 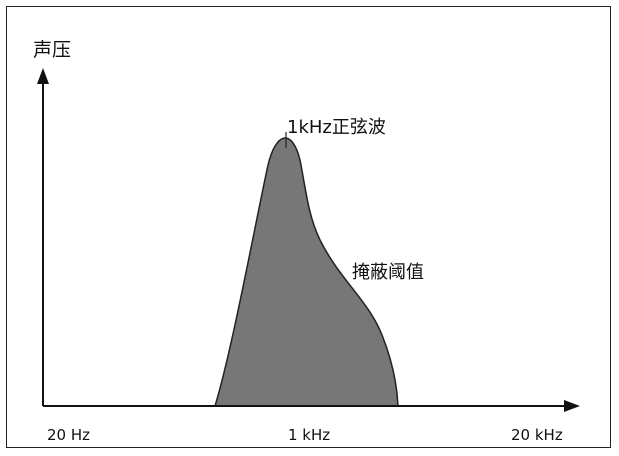 I want to click on curve-label: 掩蔽阈值, so click(x=388, y=272).